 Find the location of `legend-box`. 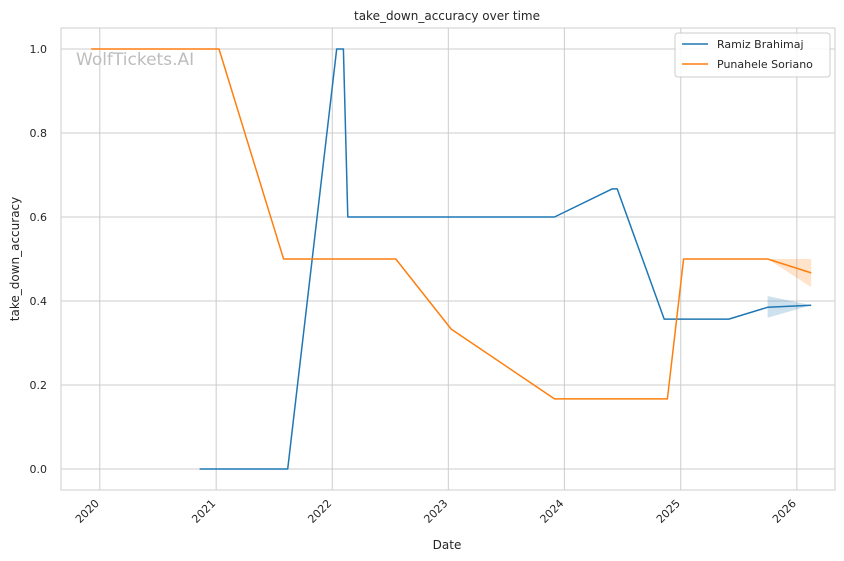

legend-box is located at coordinates (752, 55).